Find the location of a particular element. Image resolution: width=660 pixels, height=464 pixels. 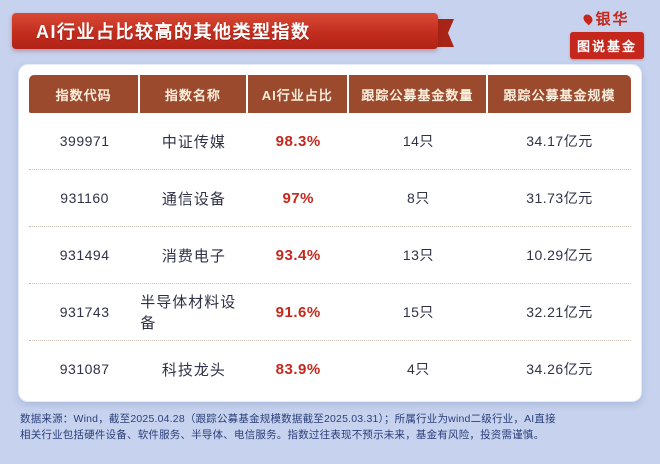

index-name: 半导体材料设备 is located at coordinates (188, 313).